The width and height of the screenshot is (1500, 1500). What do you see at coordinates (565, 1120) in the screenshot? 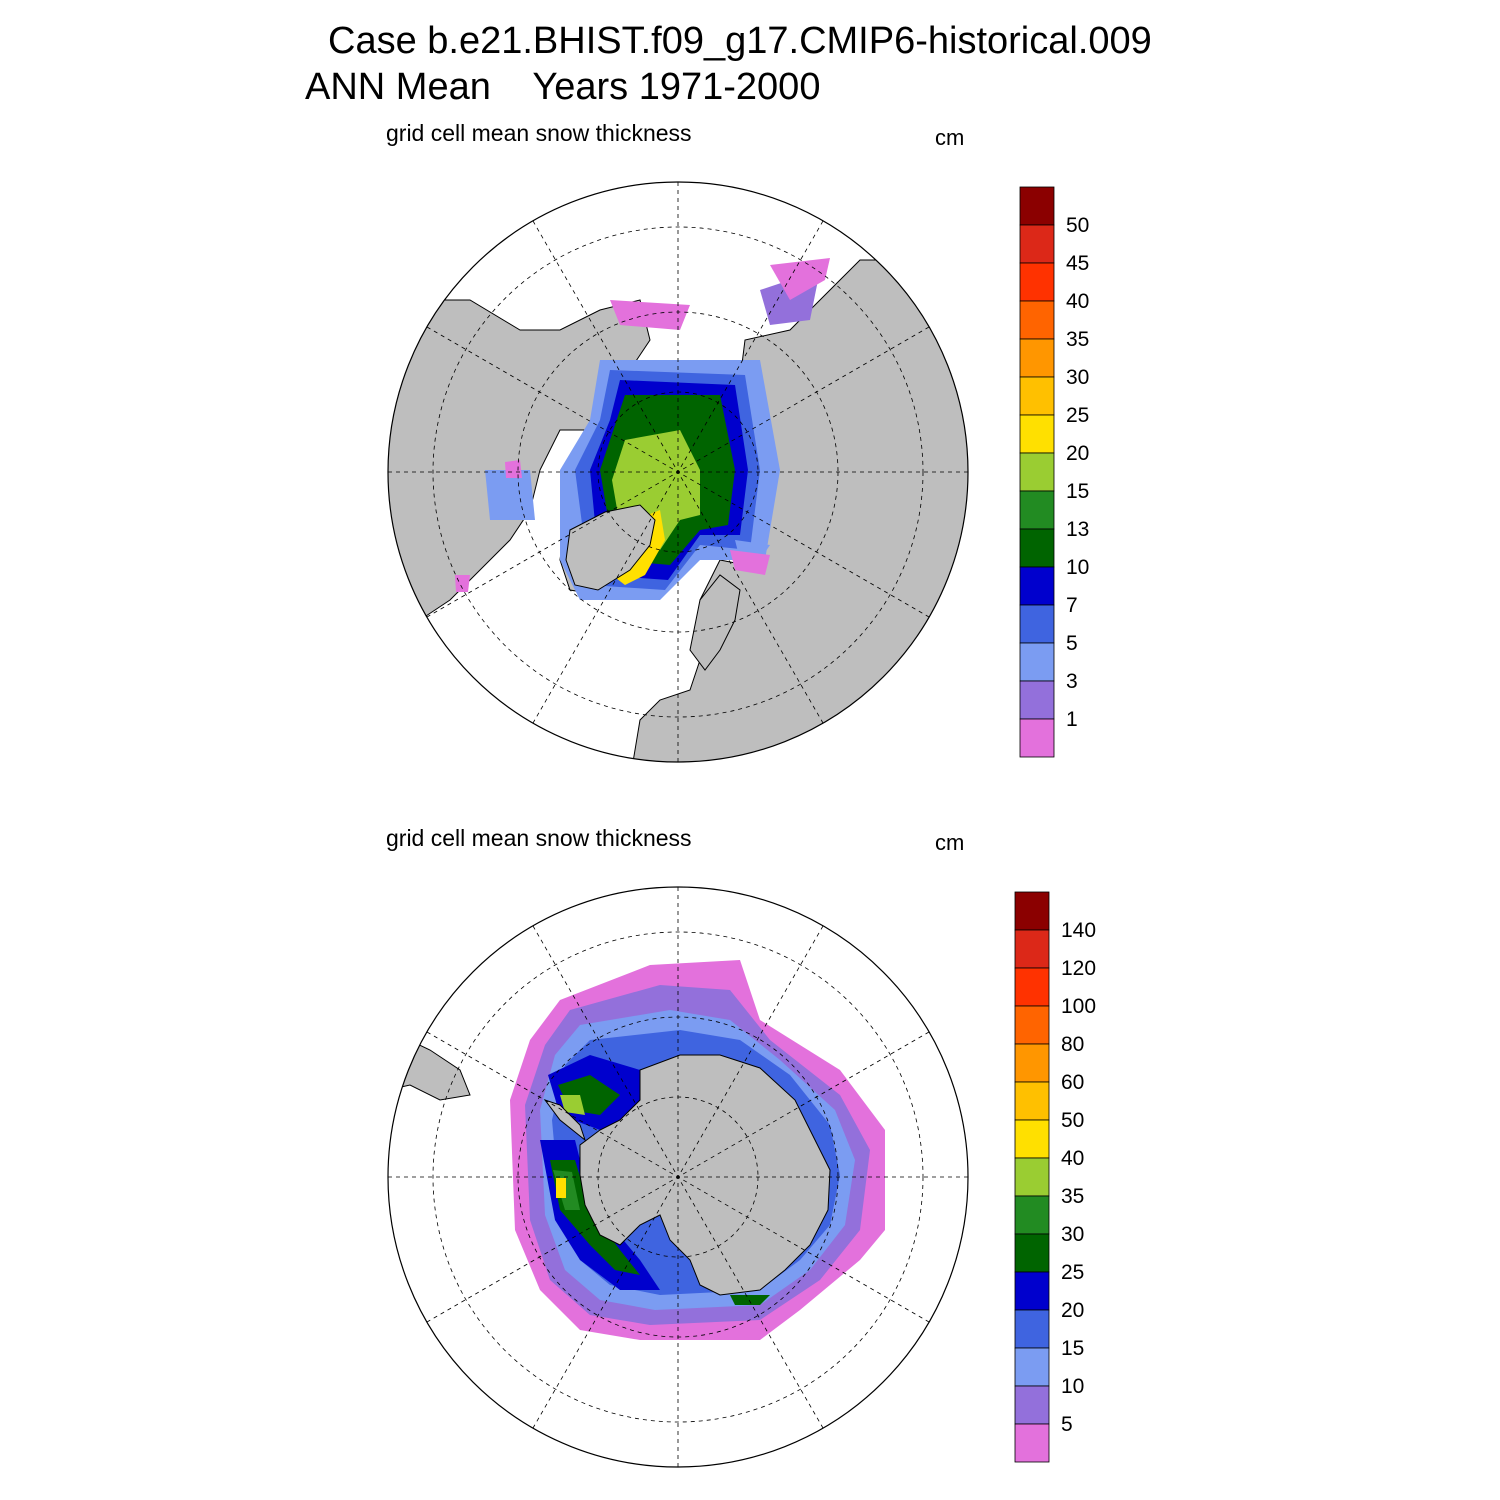
I see `south-land-peninsula` at bounding box center [565, 1120].